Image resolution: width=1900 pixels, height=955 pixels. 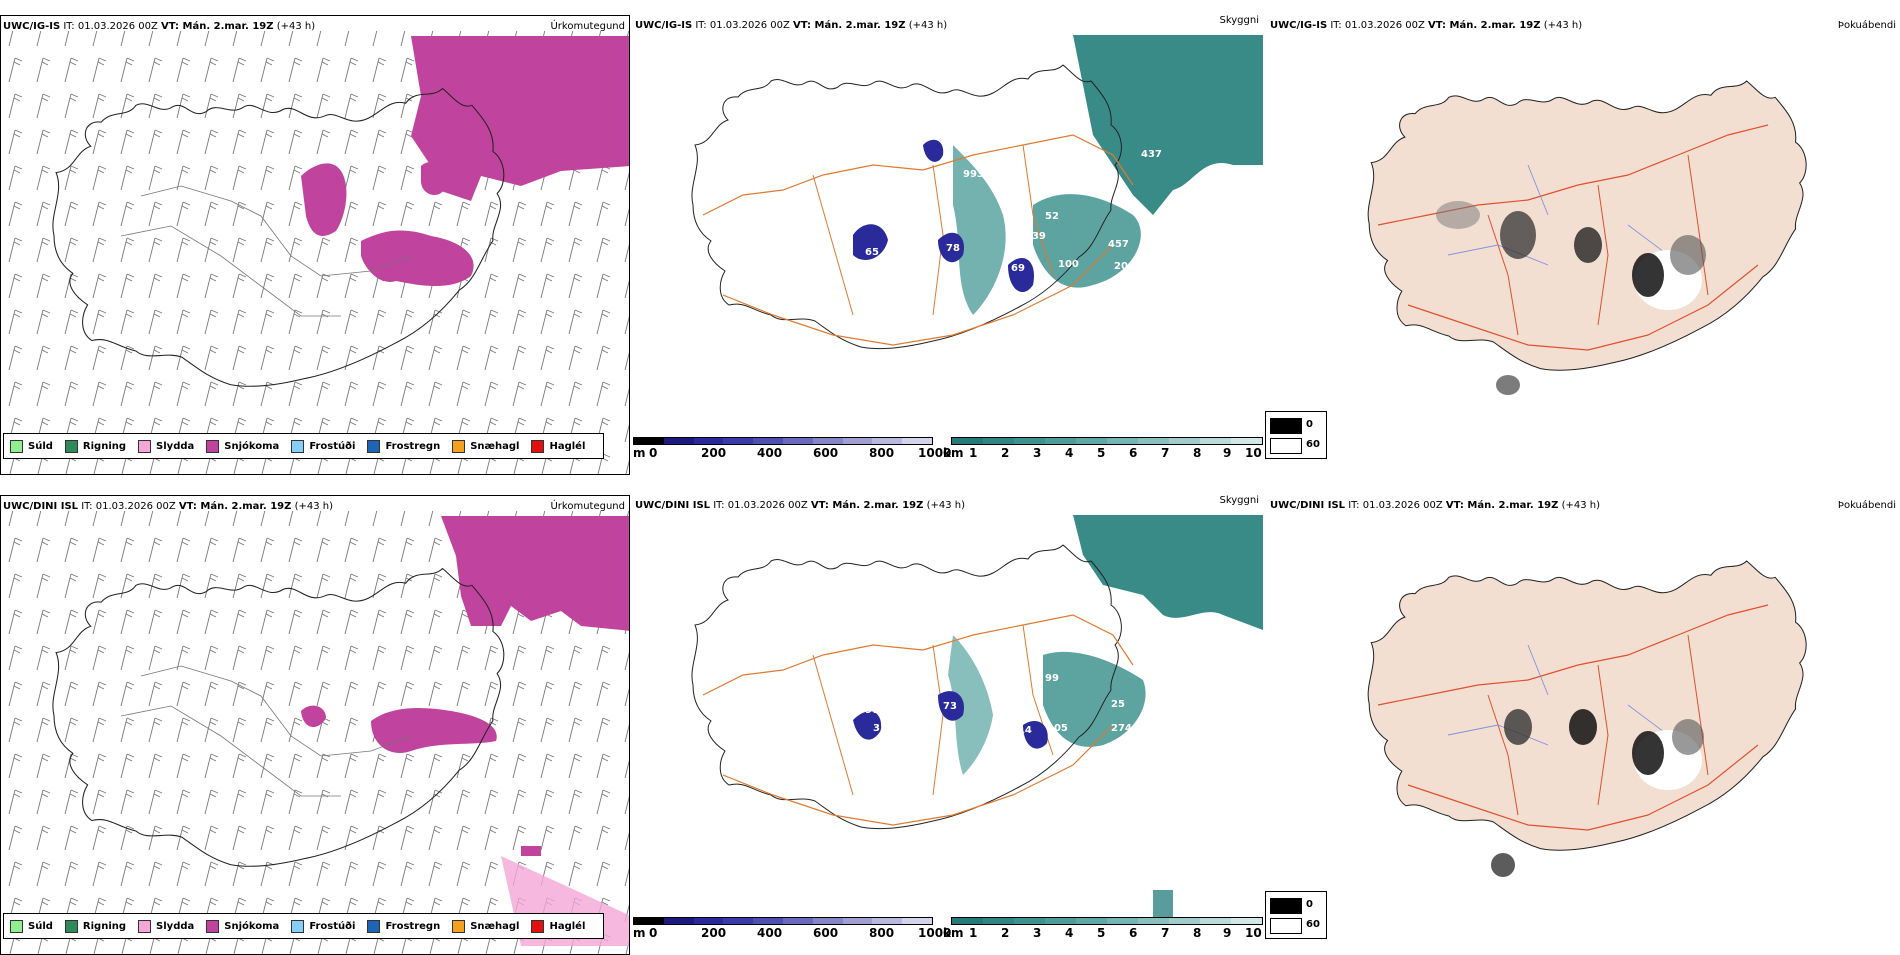 What do you see at coordinates (1035, 236) in the screenshot?
I see `vis-label: 439` at bounding box center [1035, 236].